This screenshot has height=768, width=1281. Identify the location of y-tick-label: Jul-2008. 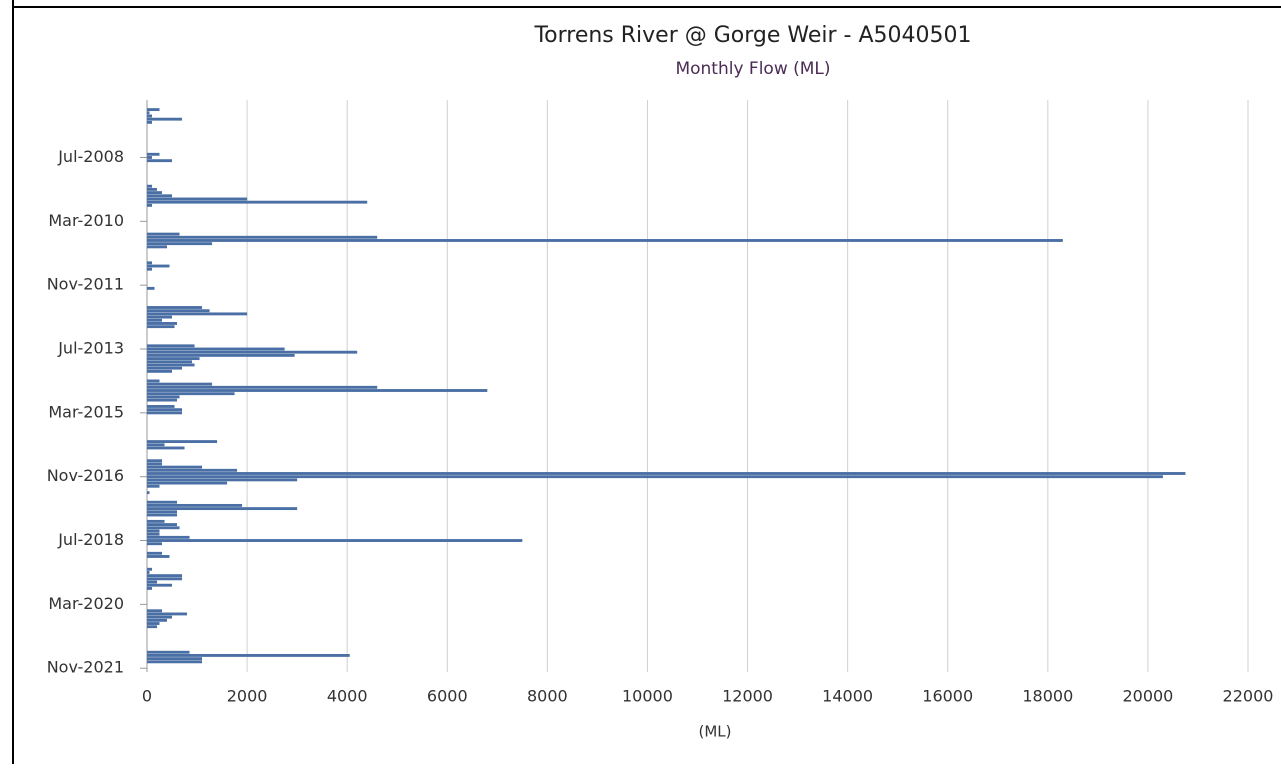
(90, 156).